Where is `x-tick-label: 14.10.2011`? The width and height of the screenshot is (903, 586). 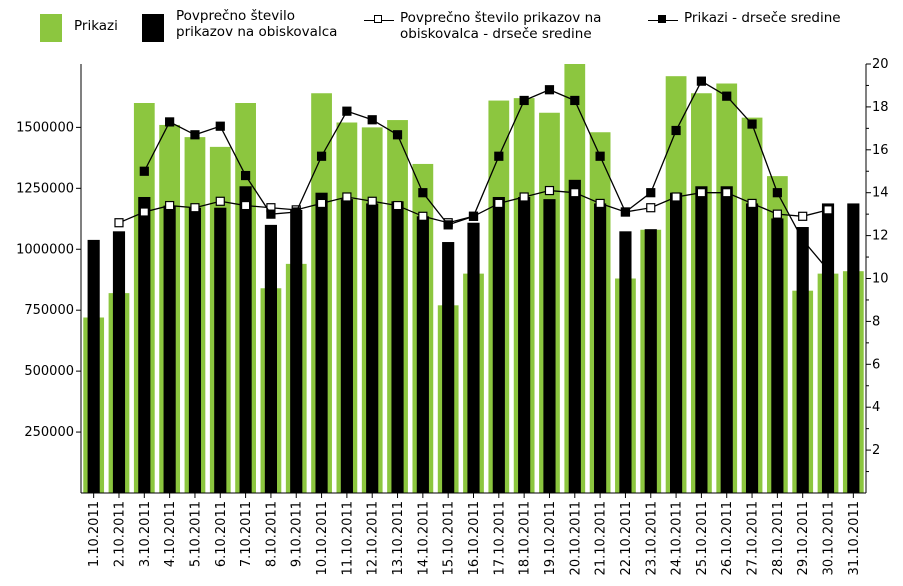
x-tick-label: 14.10.2011 is located at coordinates (423, 538).